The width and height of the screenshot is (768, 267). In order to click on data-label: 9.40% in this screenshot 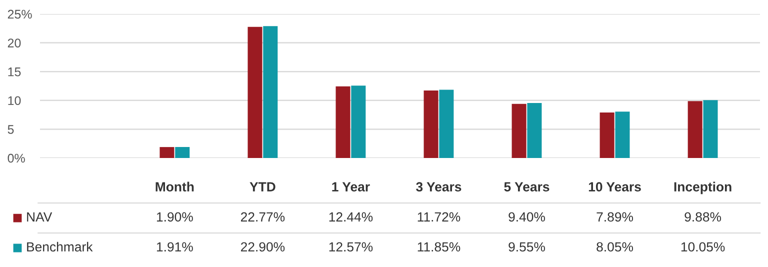, I will do `click(526, 217)`.